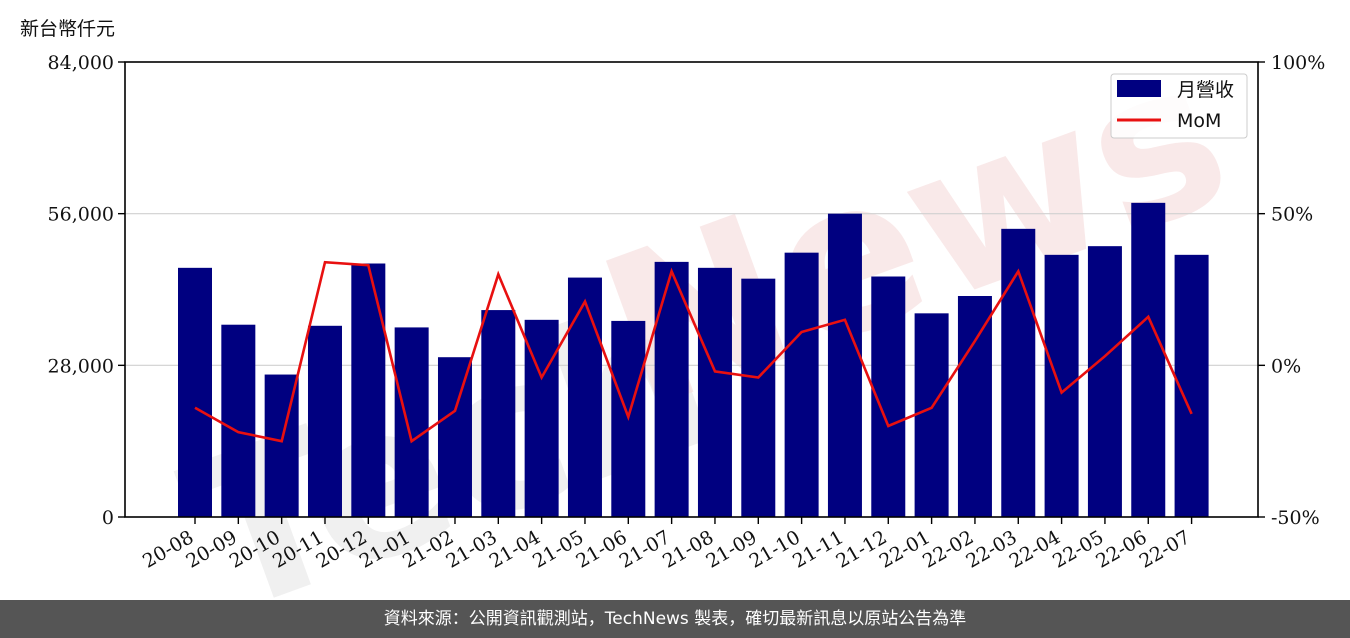 The height and width of the screenshot is (638, 1350). What do you see at coordinates (81, 63) in the screenshot?
I see `y-left-tick-label-3: 84,000` at bounding box center [81, 63].